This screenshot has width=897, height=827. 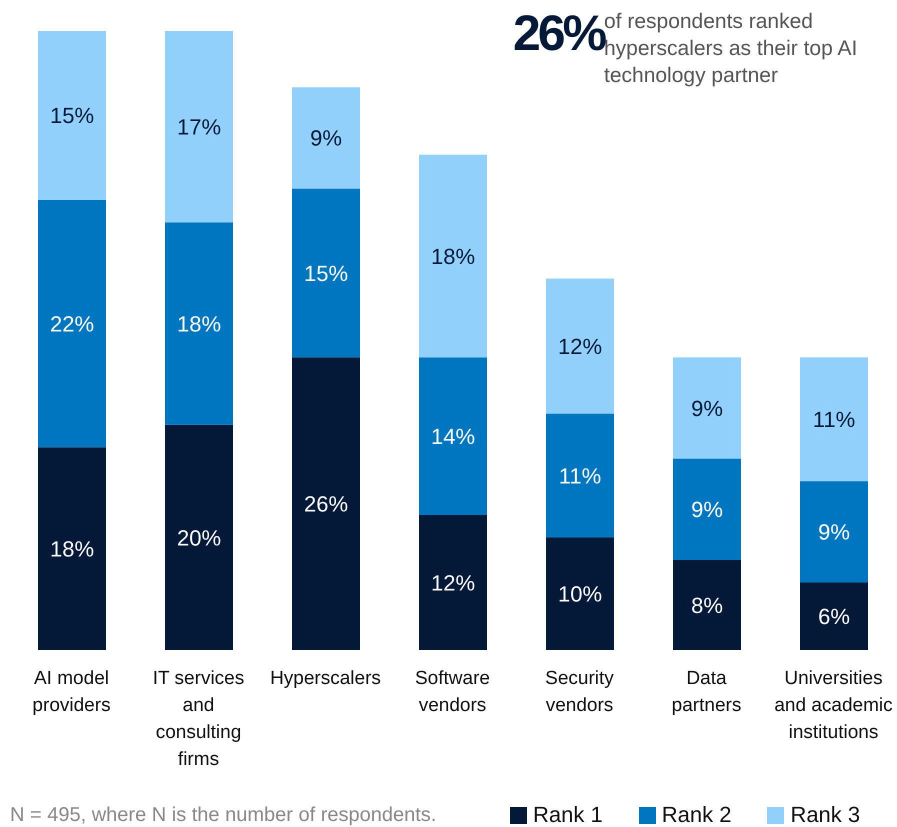 I want to click on x-tick-label: IT services and consulting firms, so click(x=198, y=719).